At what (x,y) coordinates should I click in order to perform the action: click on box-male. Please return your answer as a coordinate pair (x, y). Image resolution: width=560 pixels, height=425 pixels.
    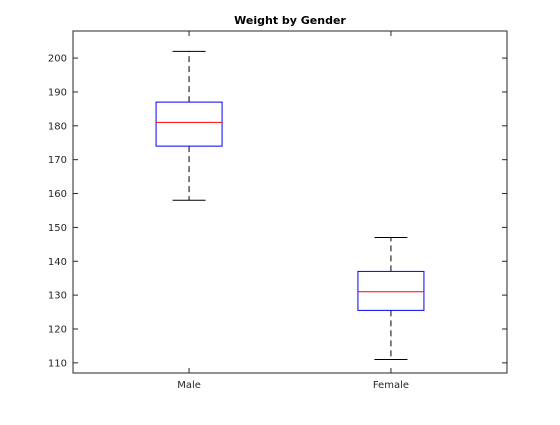
    Looking at the image, I should click on (189, 125).